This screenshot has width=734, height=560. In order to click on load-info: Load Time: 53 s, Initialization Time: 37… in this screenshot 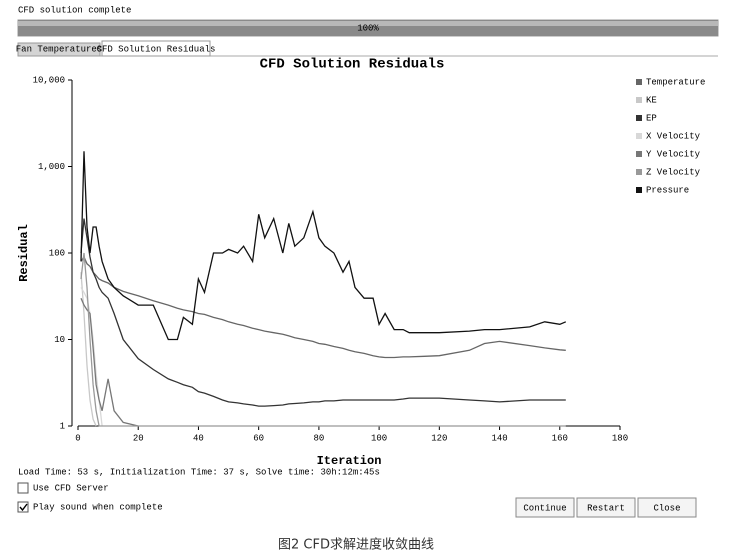, I will do `click(199, 472)`.